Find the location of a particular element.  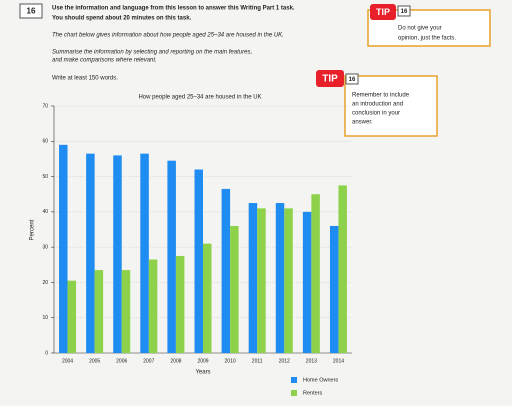

legend-label: Home Owners is located at coordinates (320, 380).